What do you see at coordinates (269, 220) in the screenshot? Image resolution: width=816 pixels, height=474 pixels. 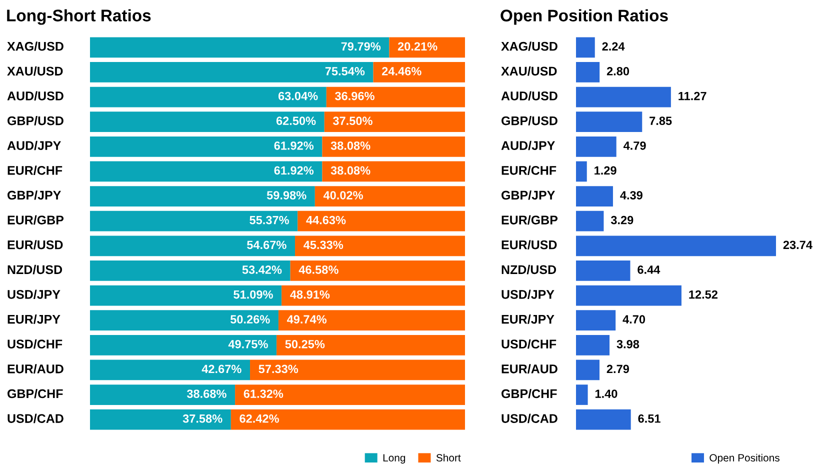 I see `data-label: 55.37%` at bounding box center [269, 220].